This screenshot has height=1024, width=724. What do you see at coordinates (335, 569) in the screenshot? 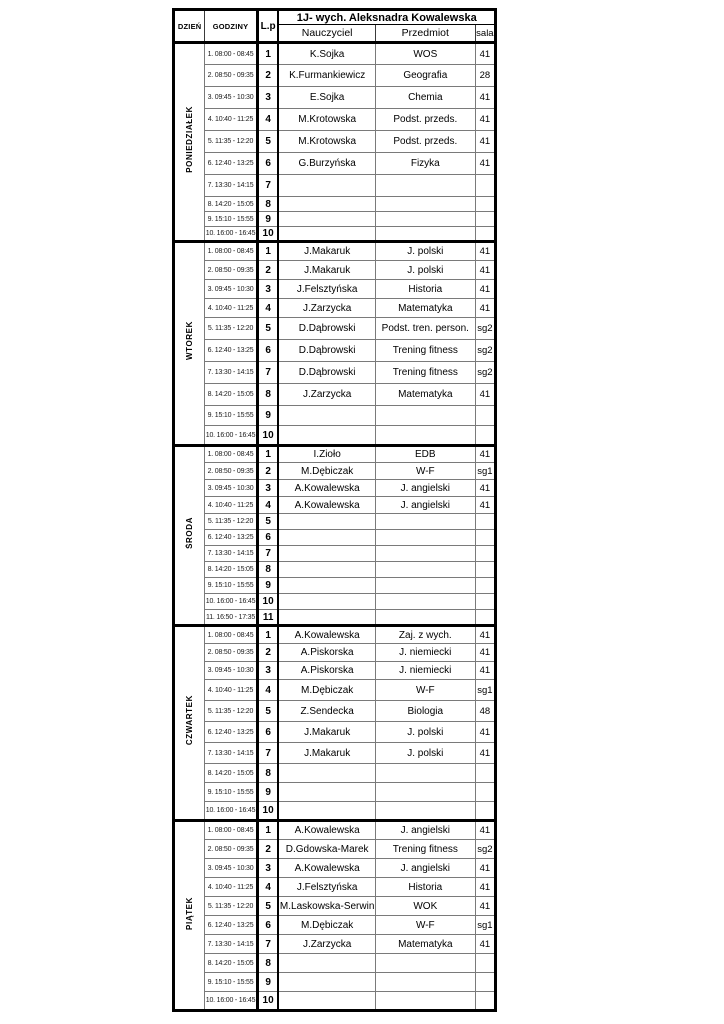
I see `lesson-row: 8. 14:20 - 15:05 8` at bounding box center [335, 569].